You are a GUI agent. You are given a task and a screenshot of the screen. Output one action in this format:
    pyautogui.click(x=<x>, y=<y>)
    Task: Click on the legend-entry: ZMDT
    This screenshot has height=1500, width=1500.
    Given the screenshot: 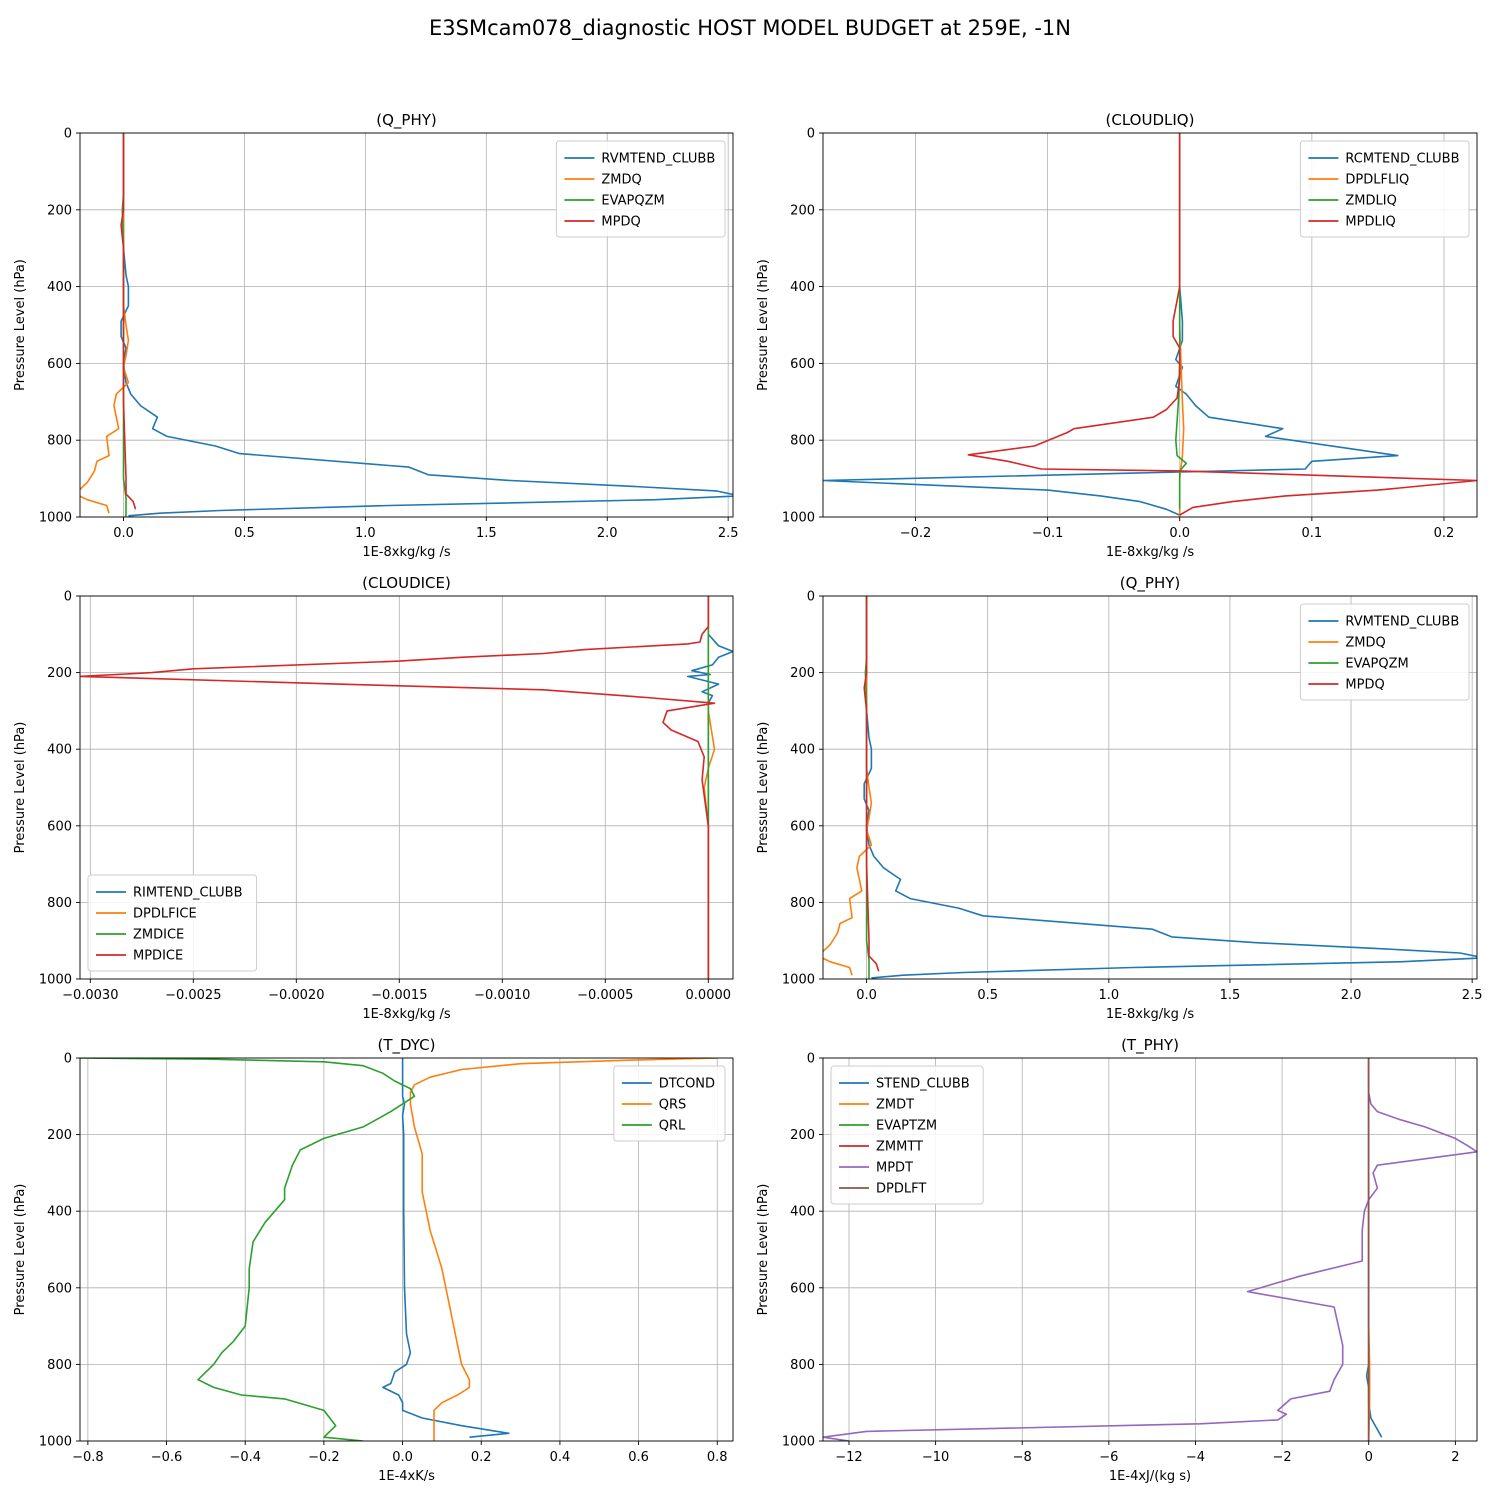 What is the action you would take?
    pyautogui.click(x=895, y=1105)
    